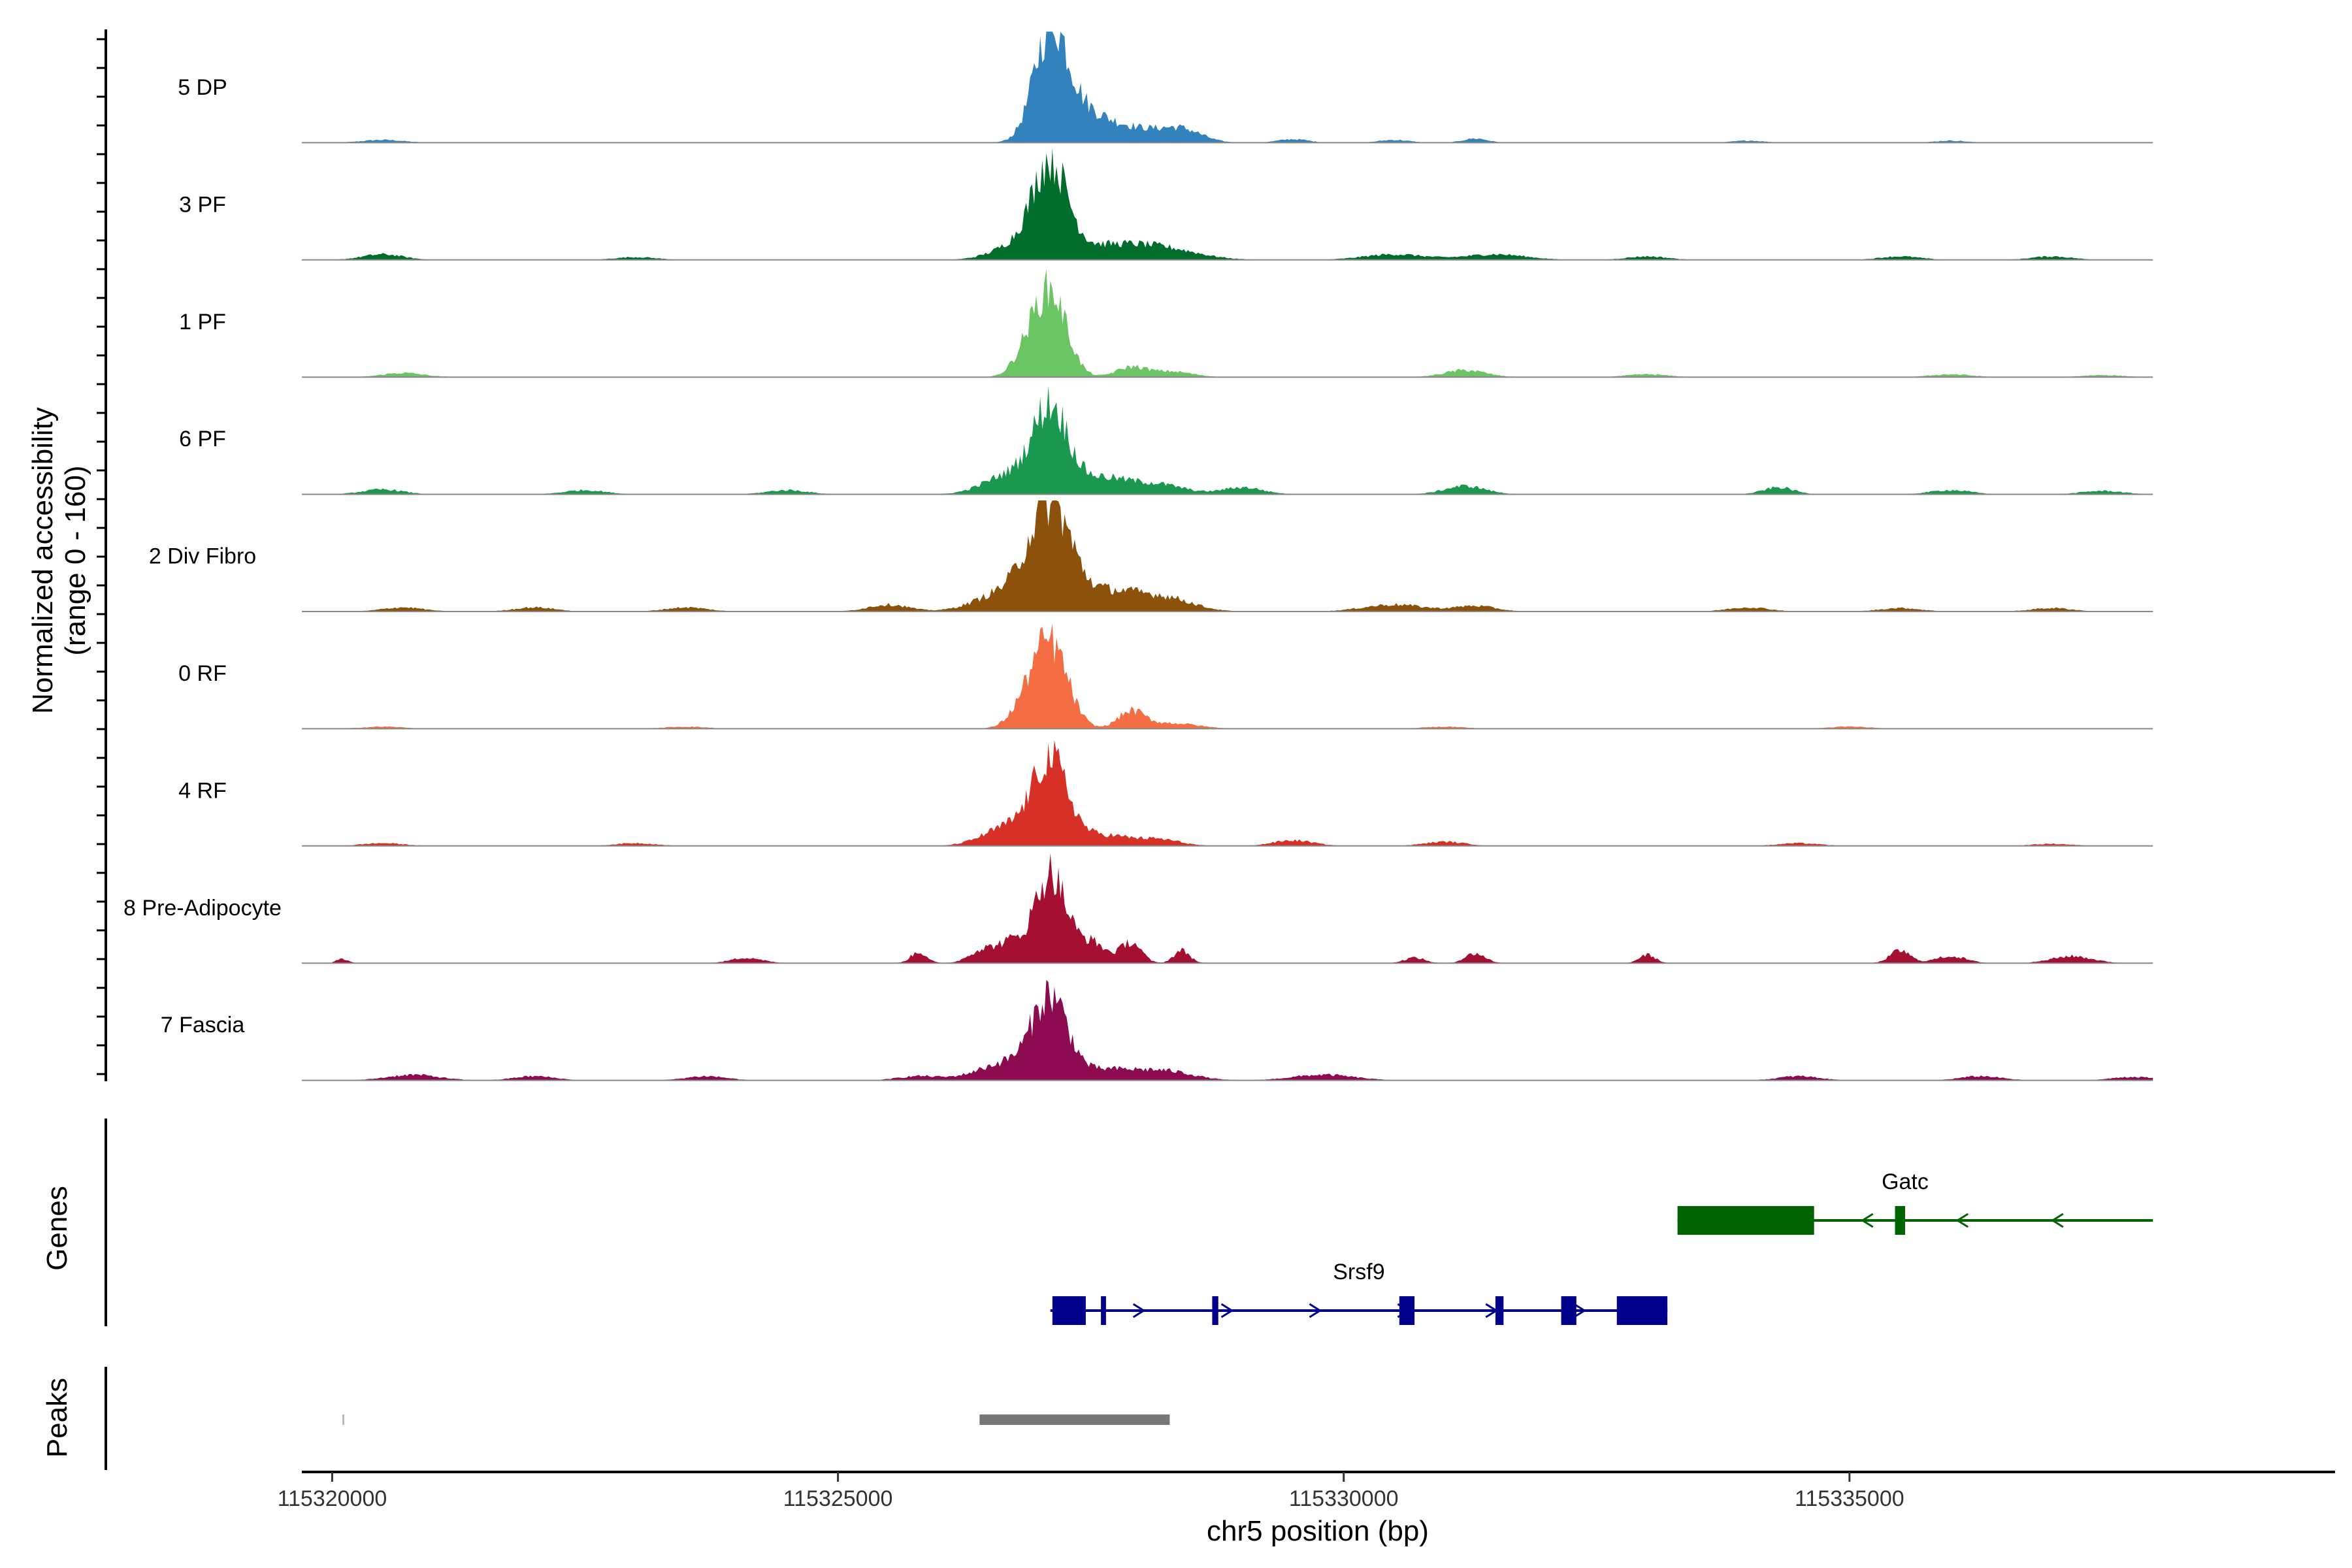 This screenshot has height=1568, width=2352. I want to click on coverage-axis-ticks, so click(101, 556).